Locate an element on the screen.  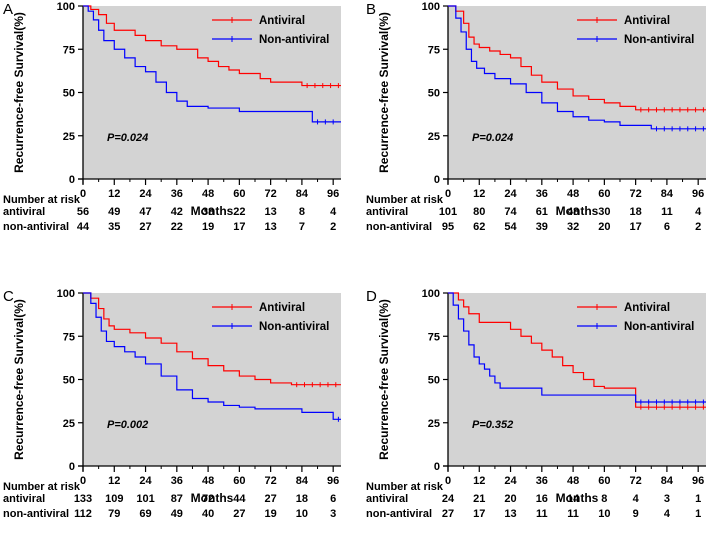
risk-value-antiviral: 21 is located at coordinates (479, 499).